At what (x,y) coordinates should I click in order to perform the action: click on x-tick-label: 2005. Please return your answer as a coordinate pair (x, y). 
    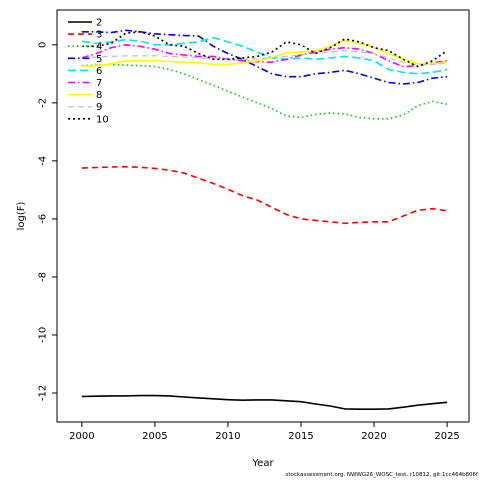
    Looking at the image, I should click on (154, 436).